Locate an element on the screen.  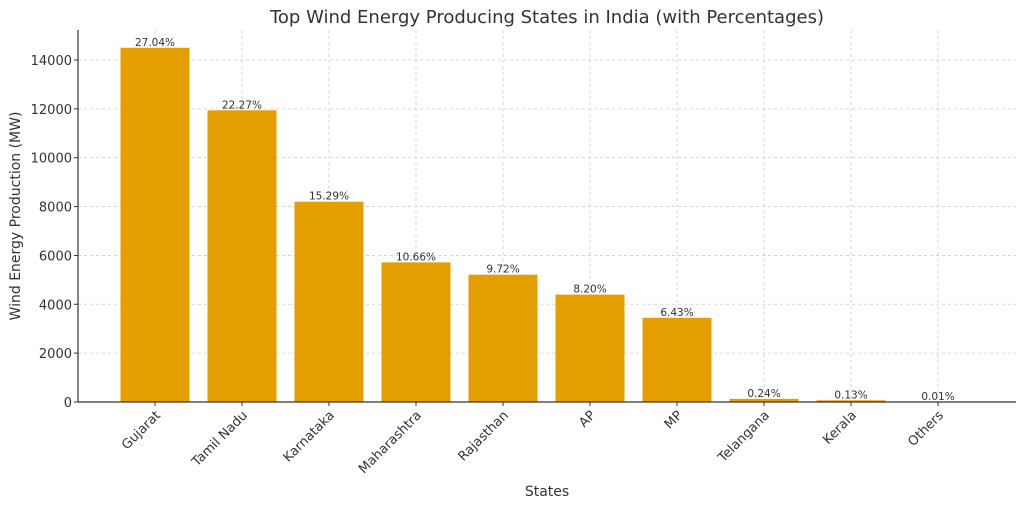
x-tick-label: MP is located at coordinates (674, 420).